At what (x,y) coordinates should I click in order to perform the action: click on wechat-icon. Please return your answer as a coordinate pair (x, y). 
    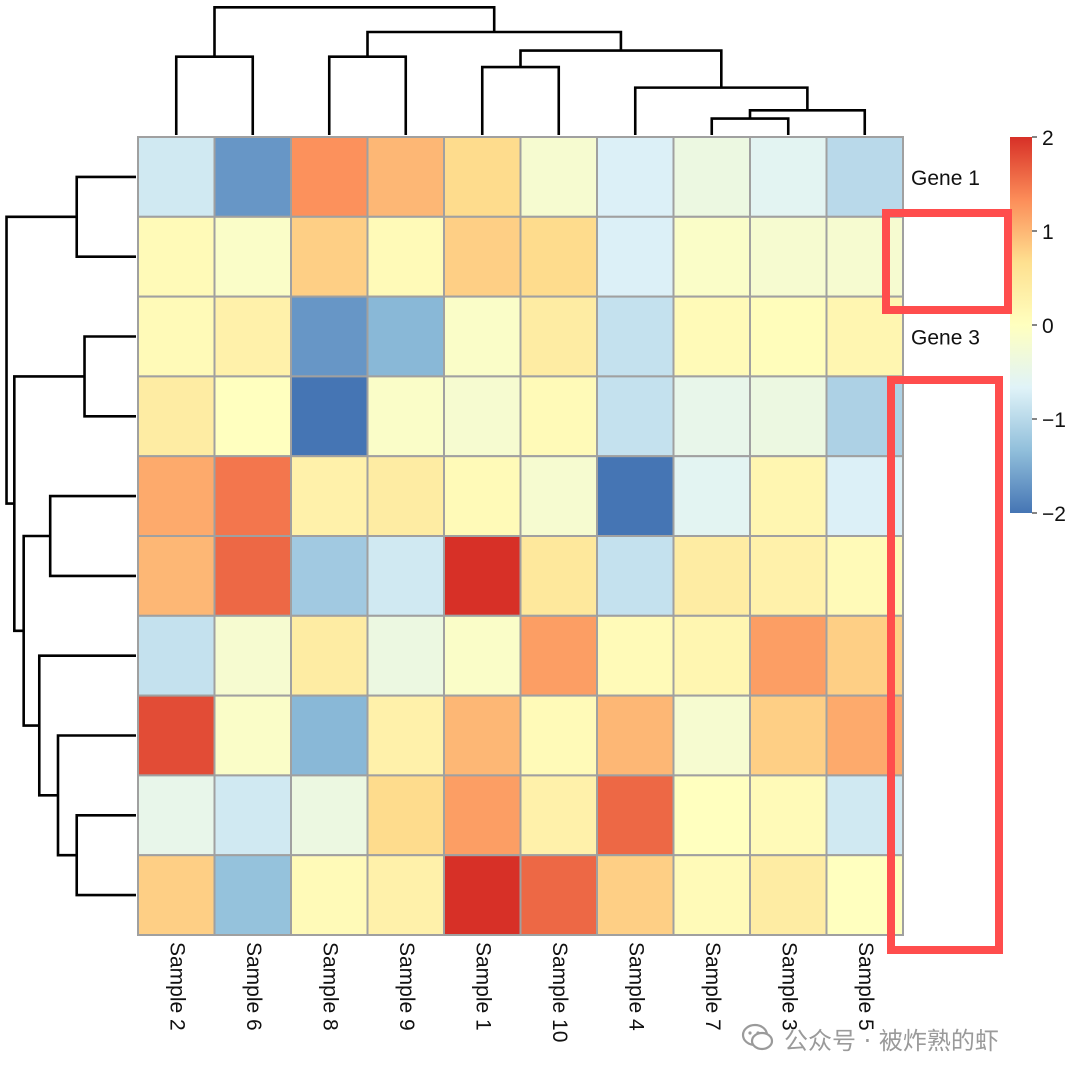
    Looking at the image, I should click on (757, 1037).